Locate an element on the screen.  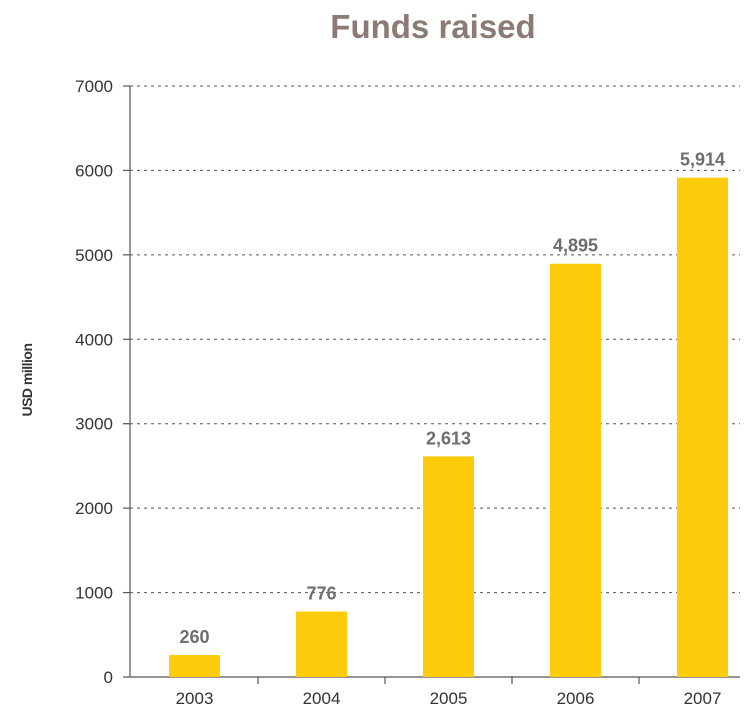
x-tick-label-2007: 2007 is located at coordinates (703, 698).